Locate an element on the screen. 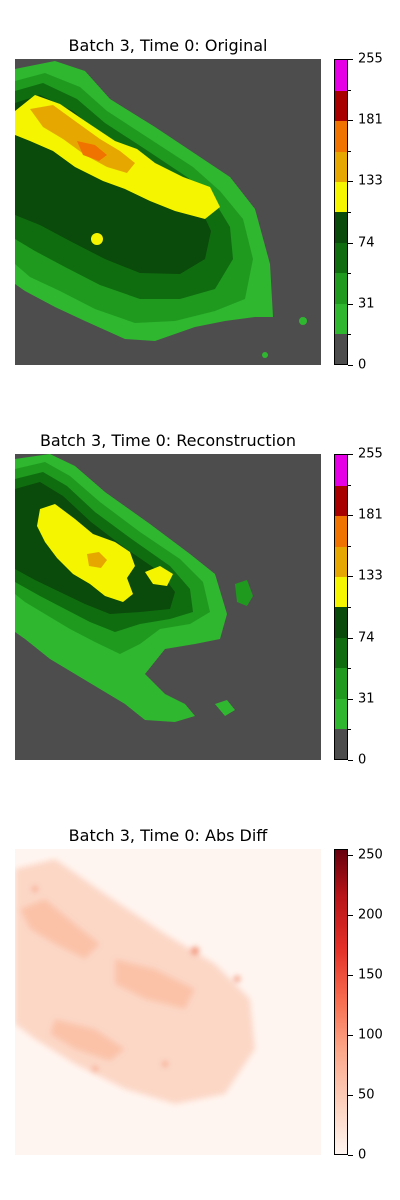  reconstruction-colorbar is located at coordinates (341, 607).